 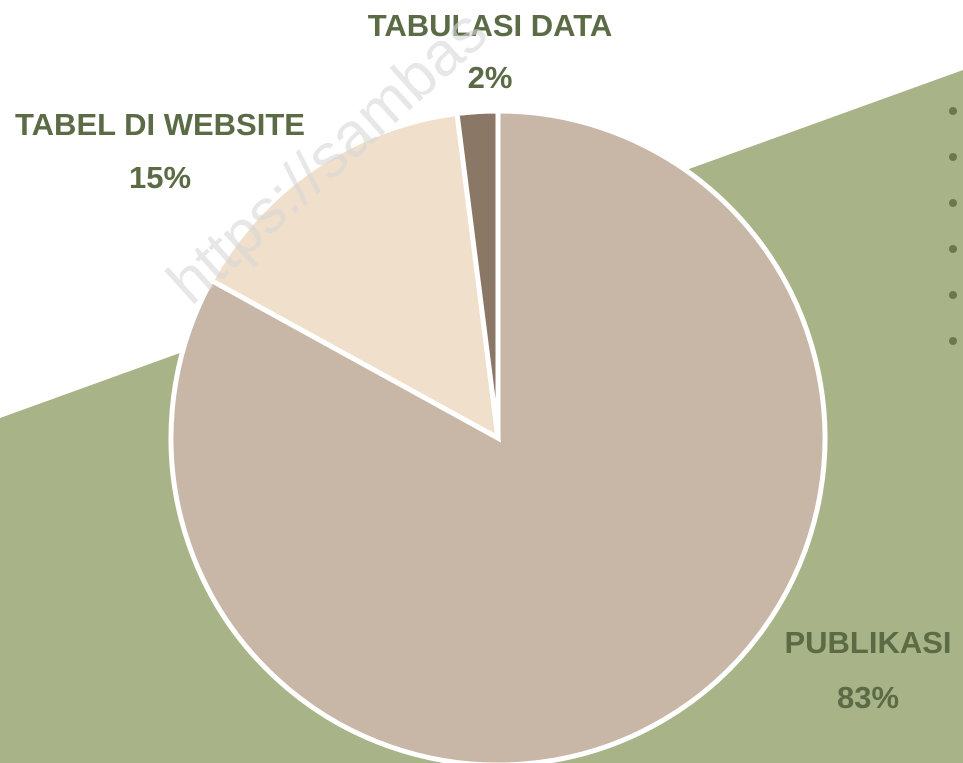 I want to click on category-label: PUBLIKASI, so click(x=867, y=642).